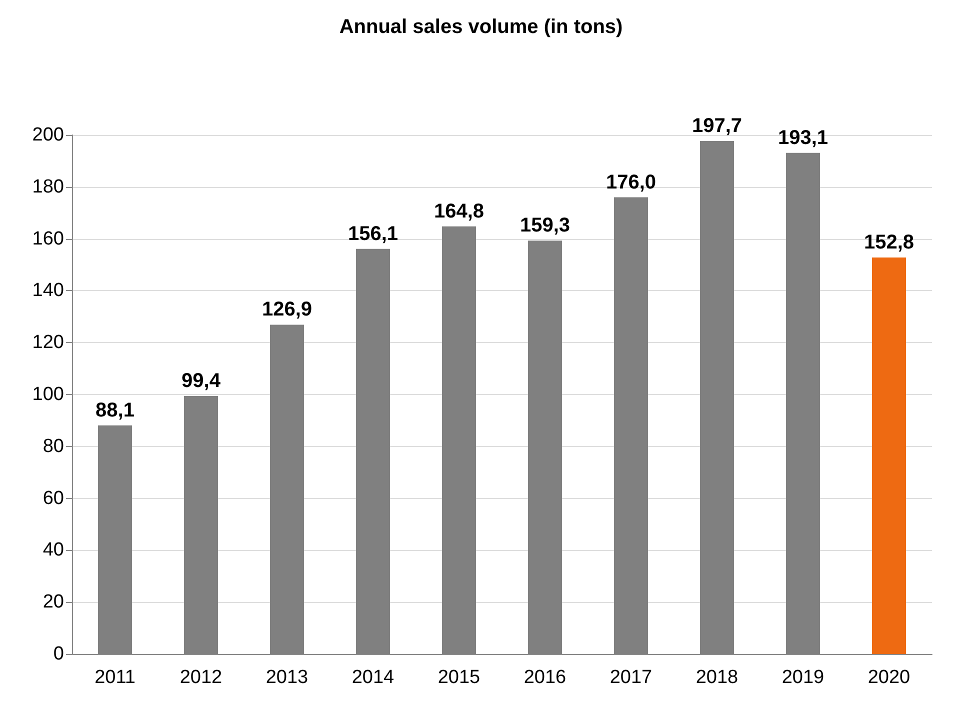  I want to click on x-tick-label: 2015, so click(459, 677).